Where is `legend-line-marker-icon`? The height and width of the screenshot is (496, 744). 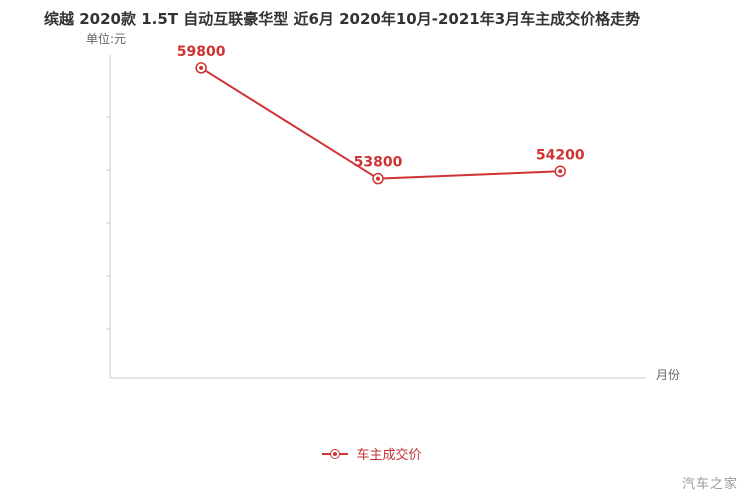
legend-line-marker-icon is located at coordinates (335, 453).